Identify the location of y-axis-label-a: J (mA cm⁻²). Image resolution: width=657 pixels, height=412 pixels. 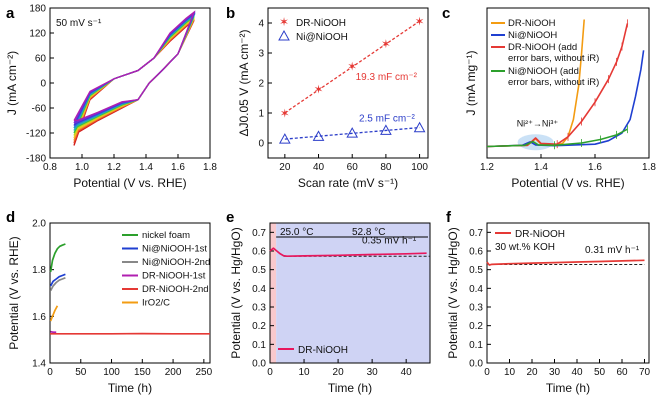
(12, 83).